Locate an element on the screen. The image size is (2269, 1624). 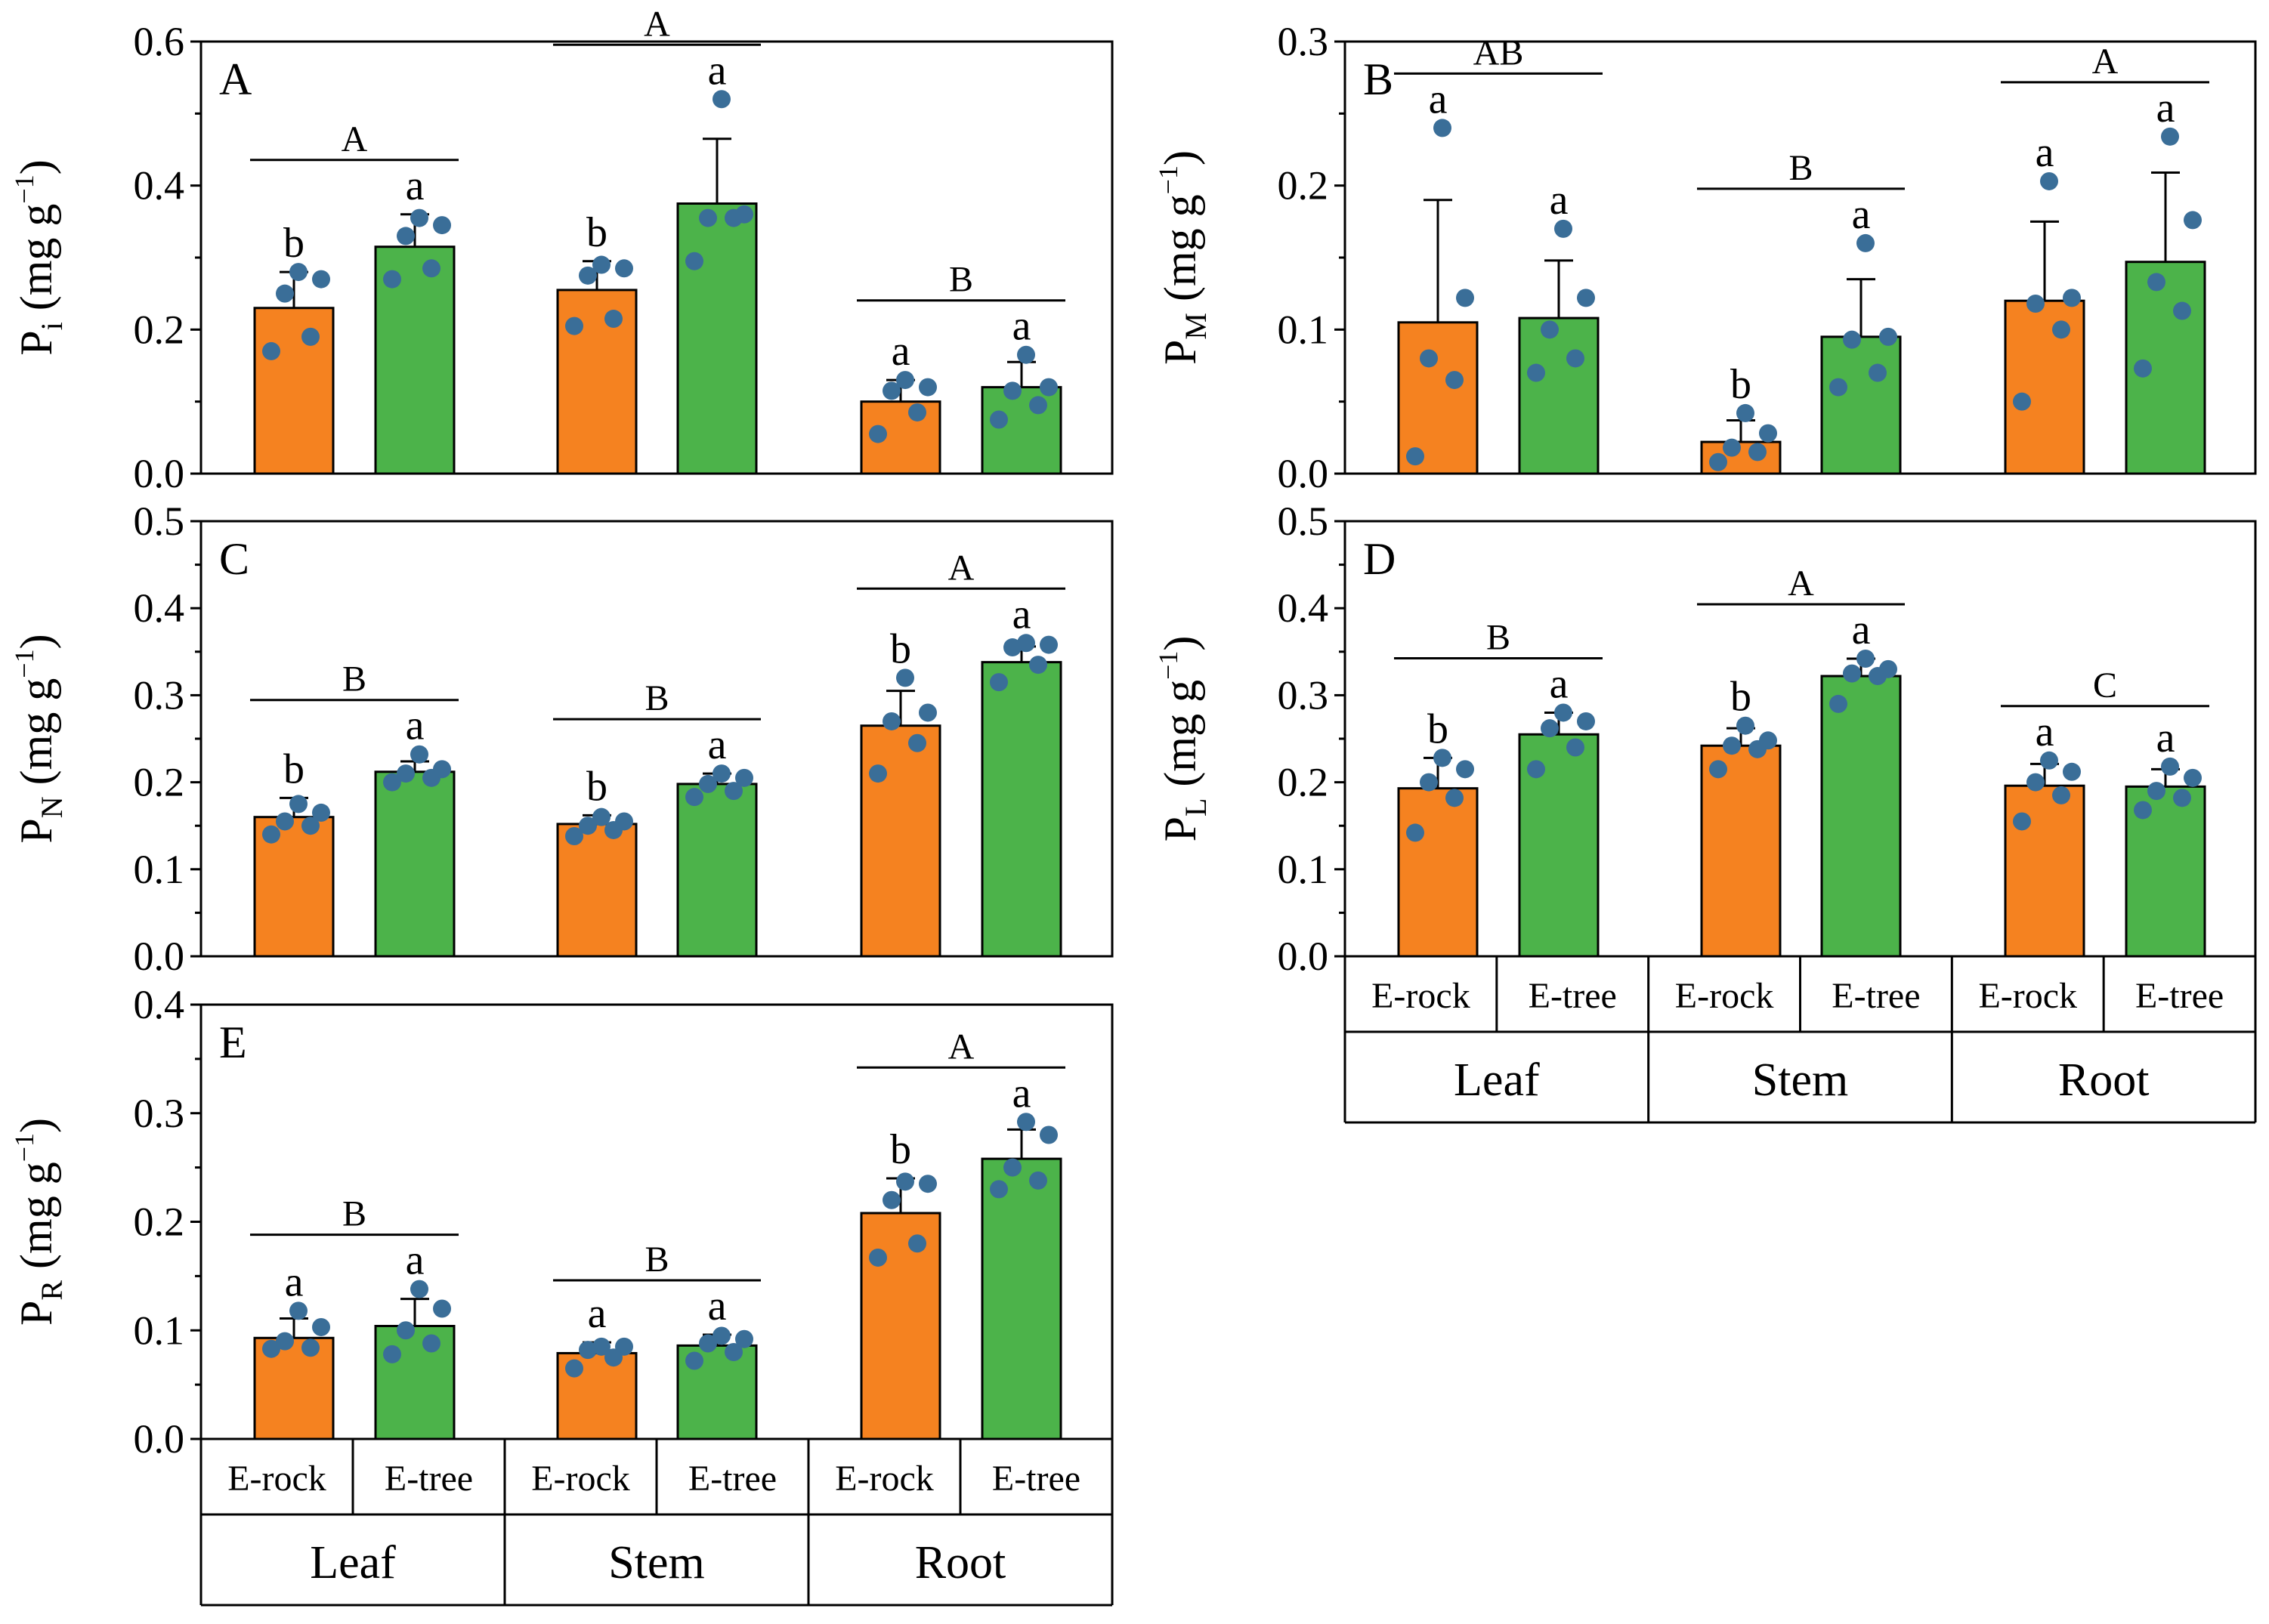
group-label-e: Stem is located at coordinates (656, 1562).